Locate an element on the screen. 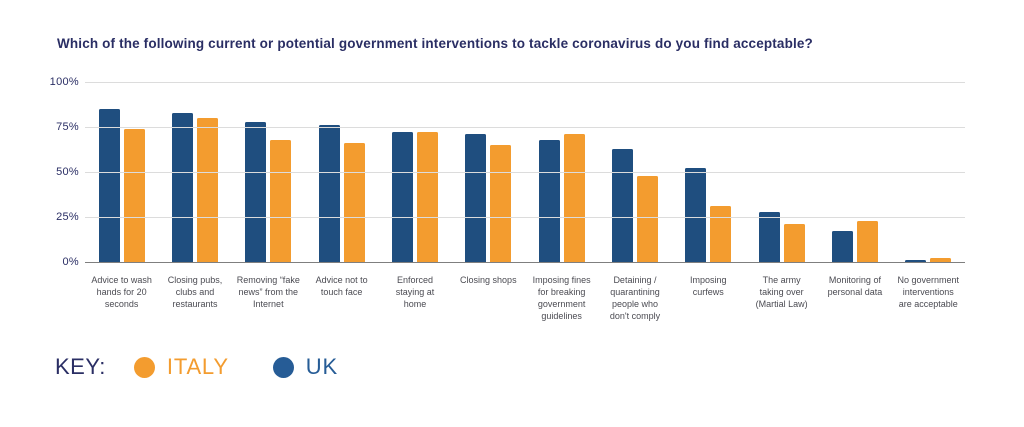 Image resolution: width=1024 pixels, height=427 pixels. legend-item-uk-label: UK is located at coordinates (321, 366).